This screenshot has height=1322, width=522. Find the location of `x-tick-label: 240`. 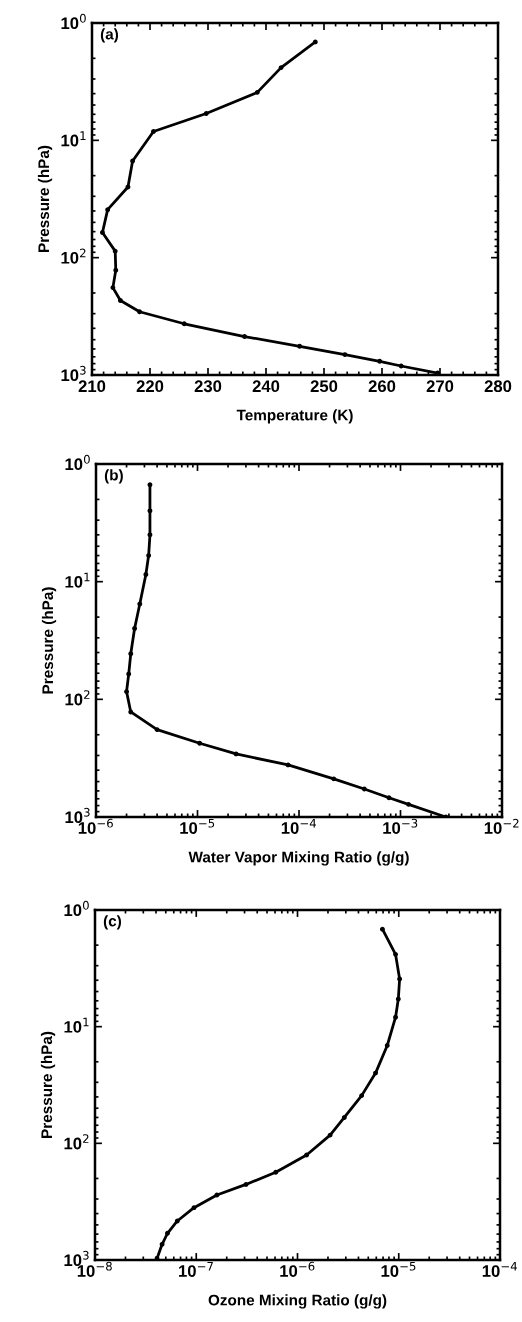

x-tick-label: 240 is located at coordinates (266, 386).